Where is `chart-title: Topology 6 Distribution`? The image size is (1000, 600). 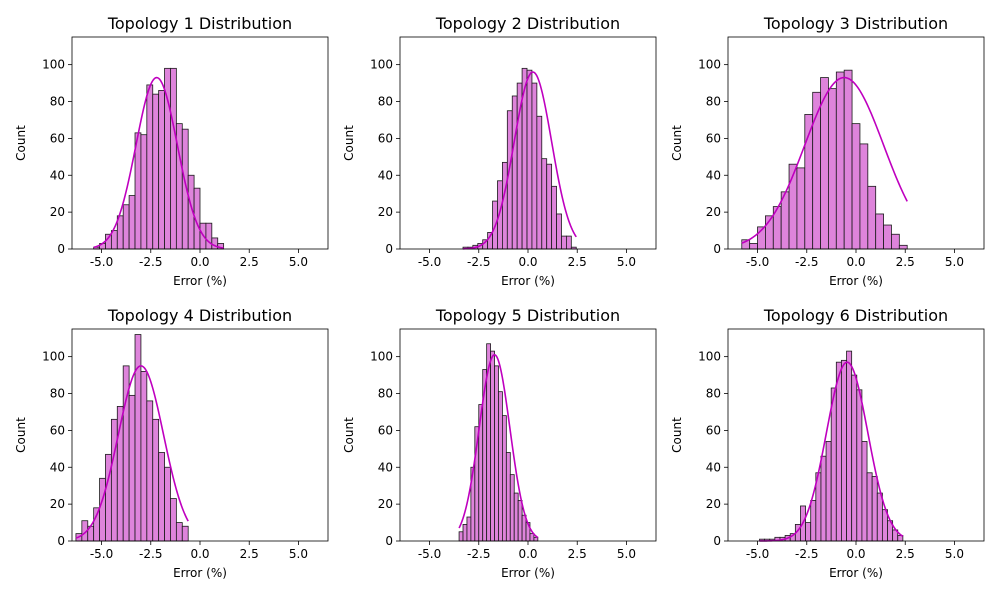 chart-title: Topology 6 Distribution is located at coordinates (855, 315).